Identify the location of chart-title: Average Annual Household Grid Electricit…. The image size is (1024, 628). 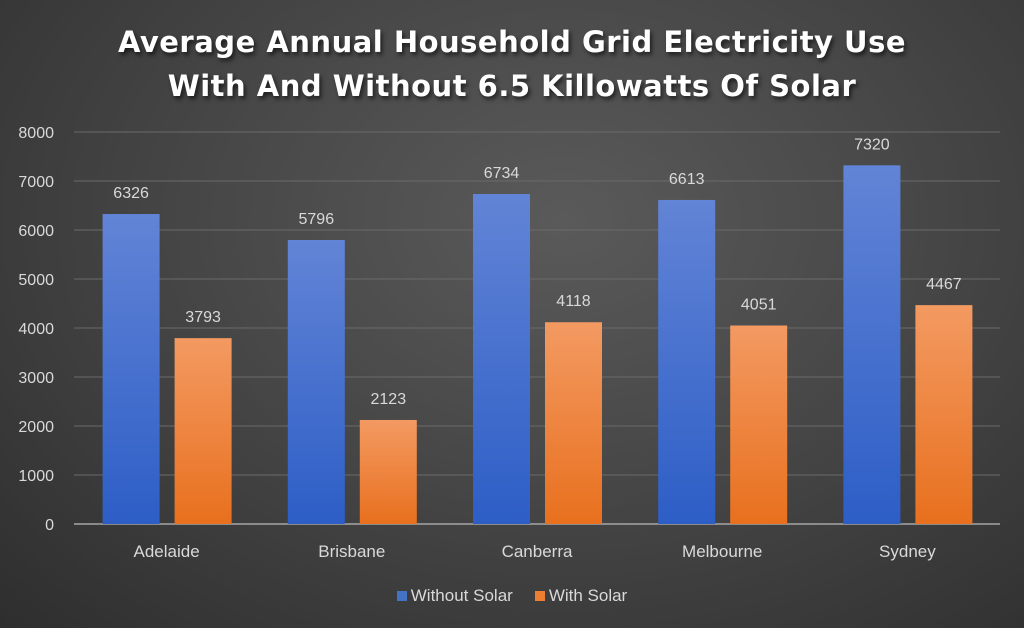
(512, 64).